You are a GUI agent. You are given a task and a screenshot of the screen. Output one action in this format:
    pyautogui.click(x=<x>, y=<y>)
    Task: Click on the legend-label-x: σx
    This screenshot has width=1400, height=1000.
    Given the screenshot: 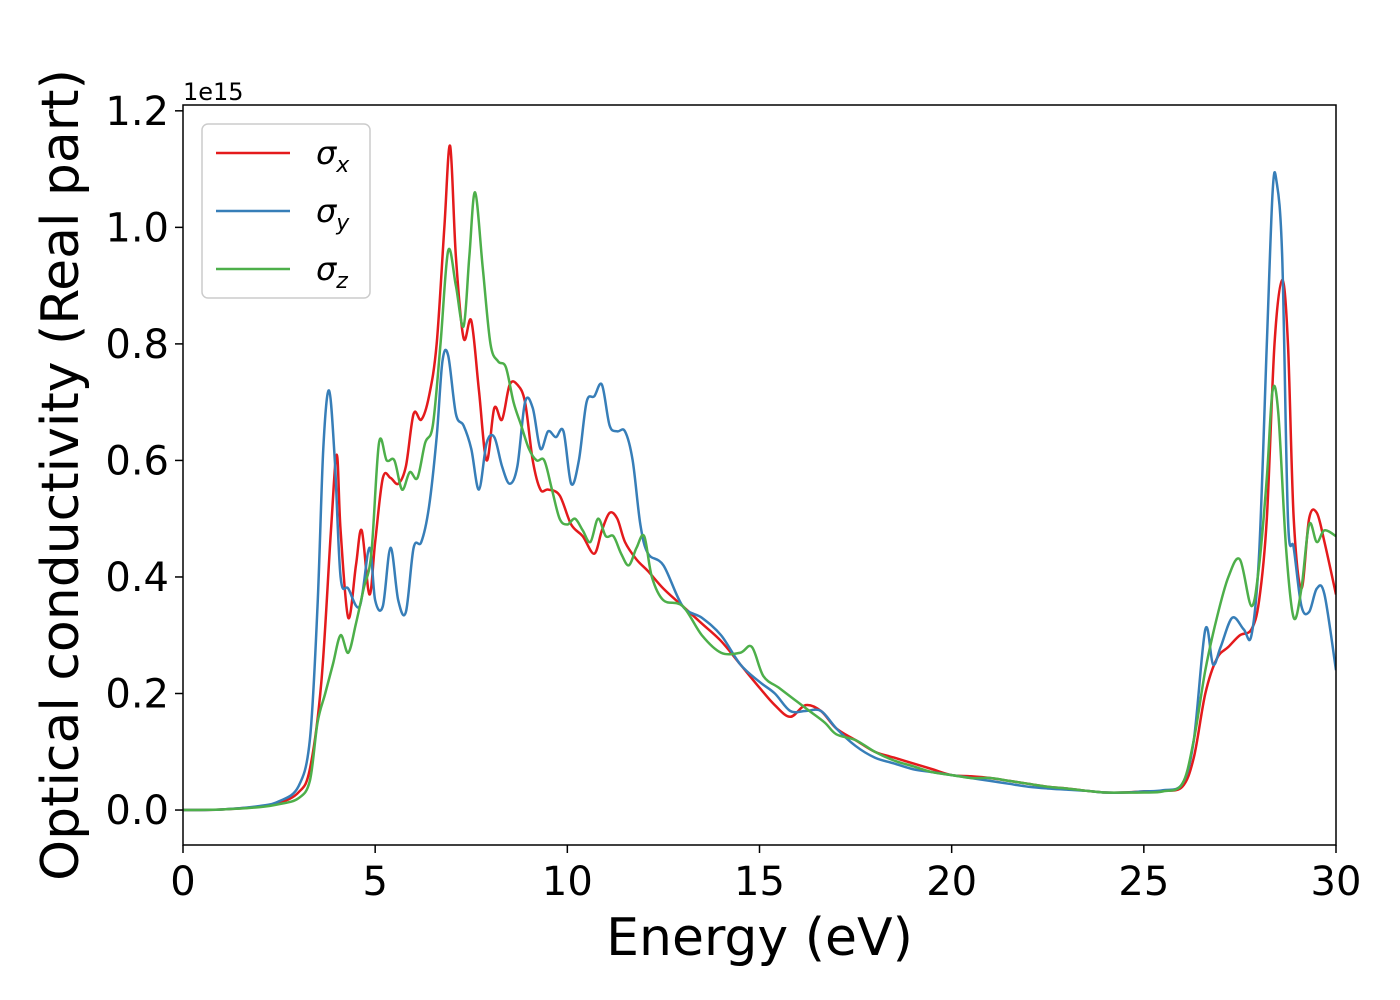 What is the action you would take?
    pyautogui.click(x=333, y=156)
    